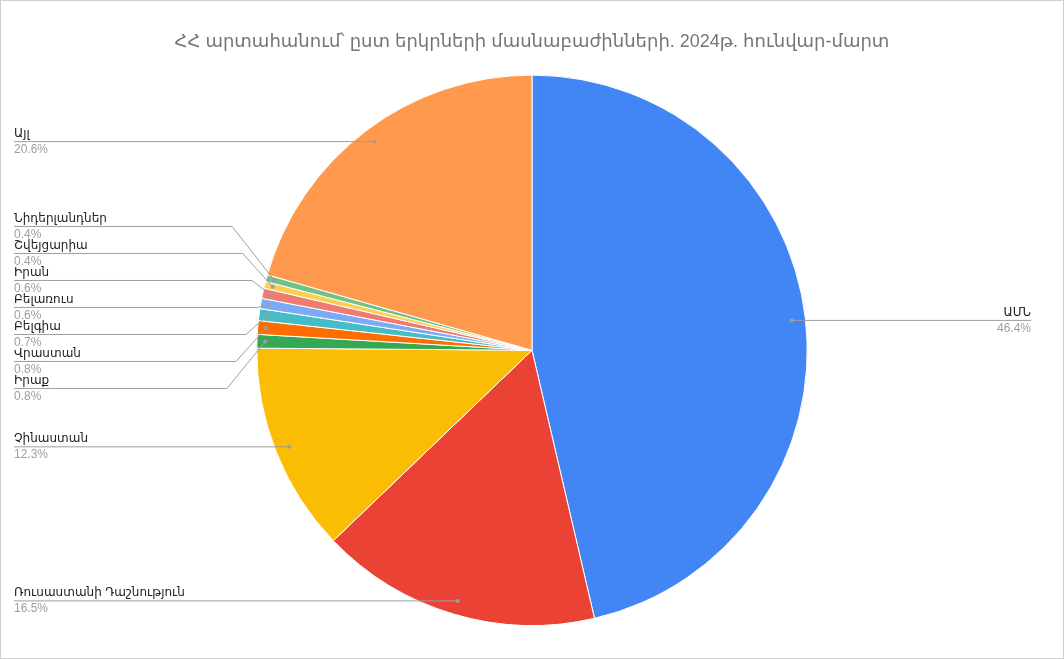 This screenshot has height=659, width=1064. I want to click on data-label: 46.4%, so click(1014, 327).